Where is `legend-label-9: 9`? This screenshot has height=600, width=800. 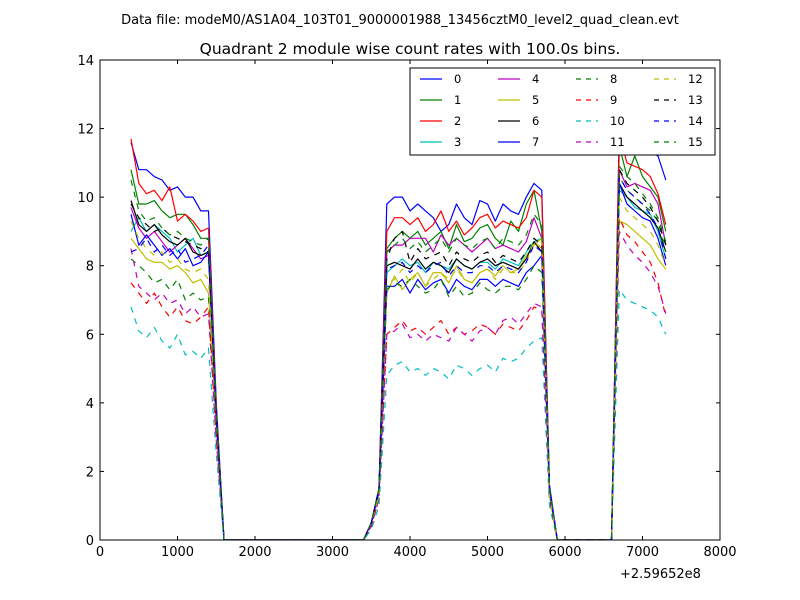
legend-label-9: 9 is located at coordinates (613, 100).